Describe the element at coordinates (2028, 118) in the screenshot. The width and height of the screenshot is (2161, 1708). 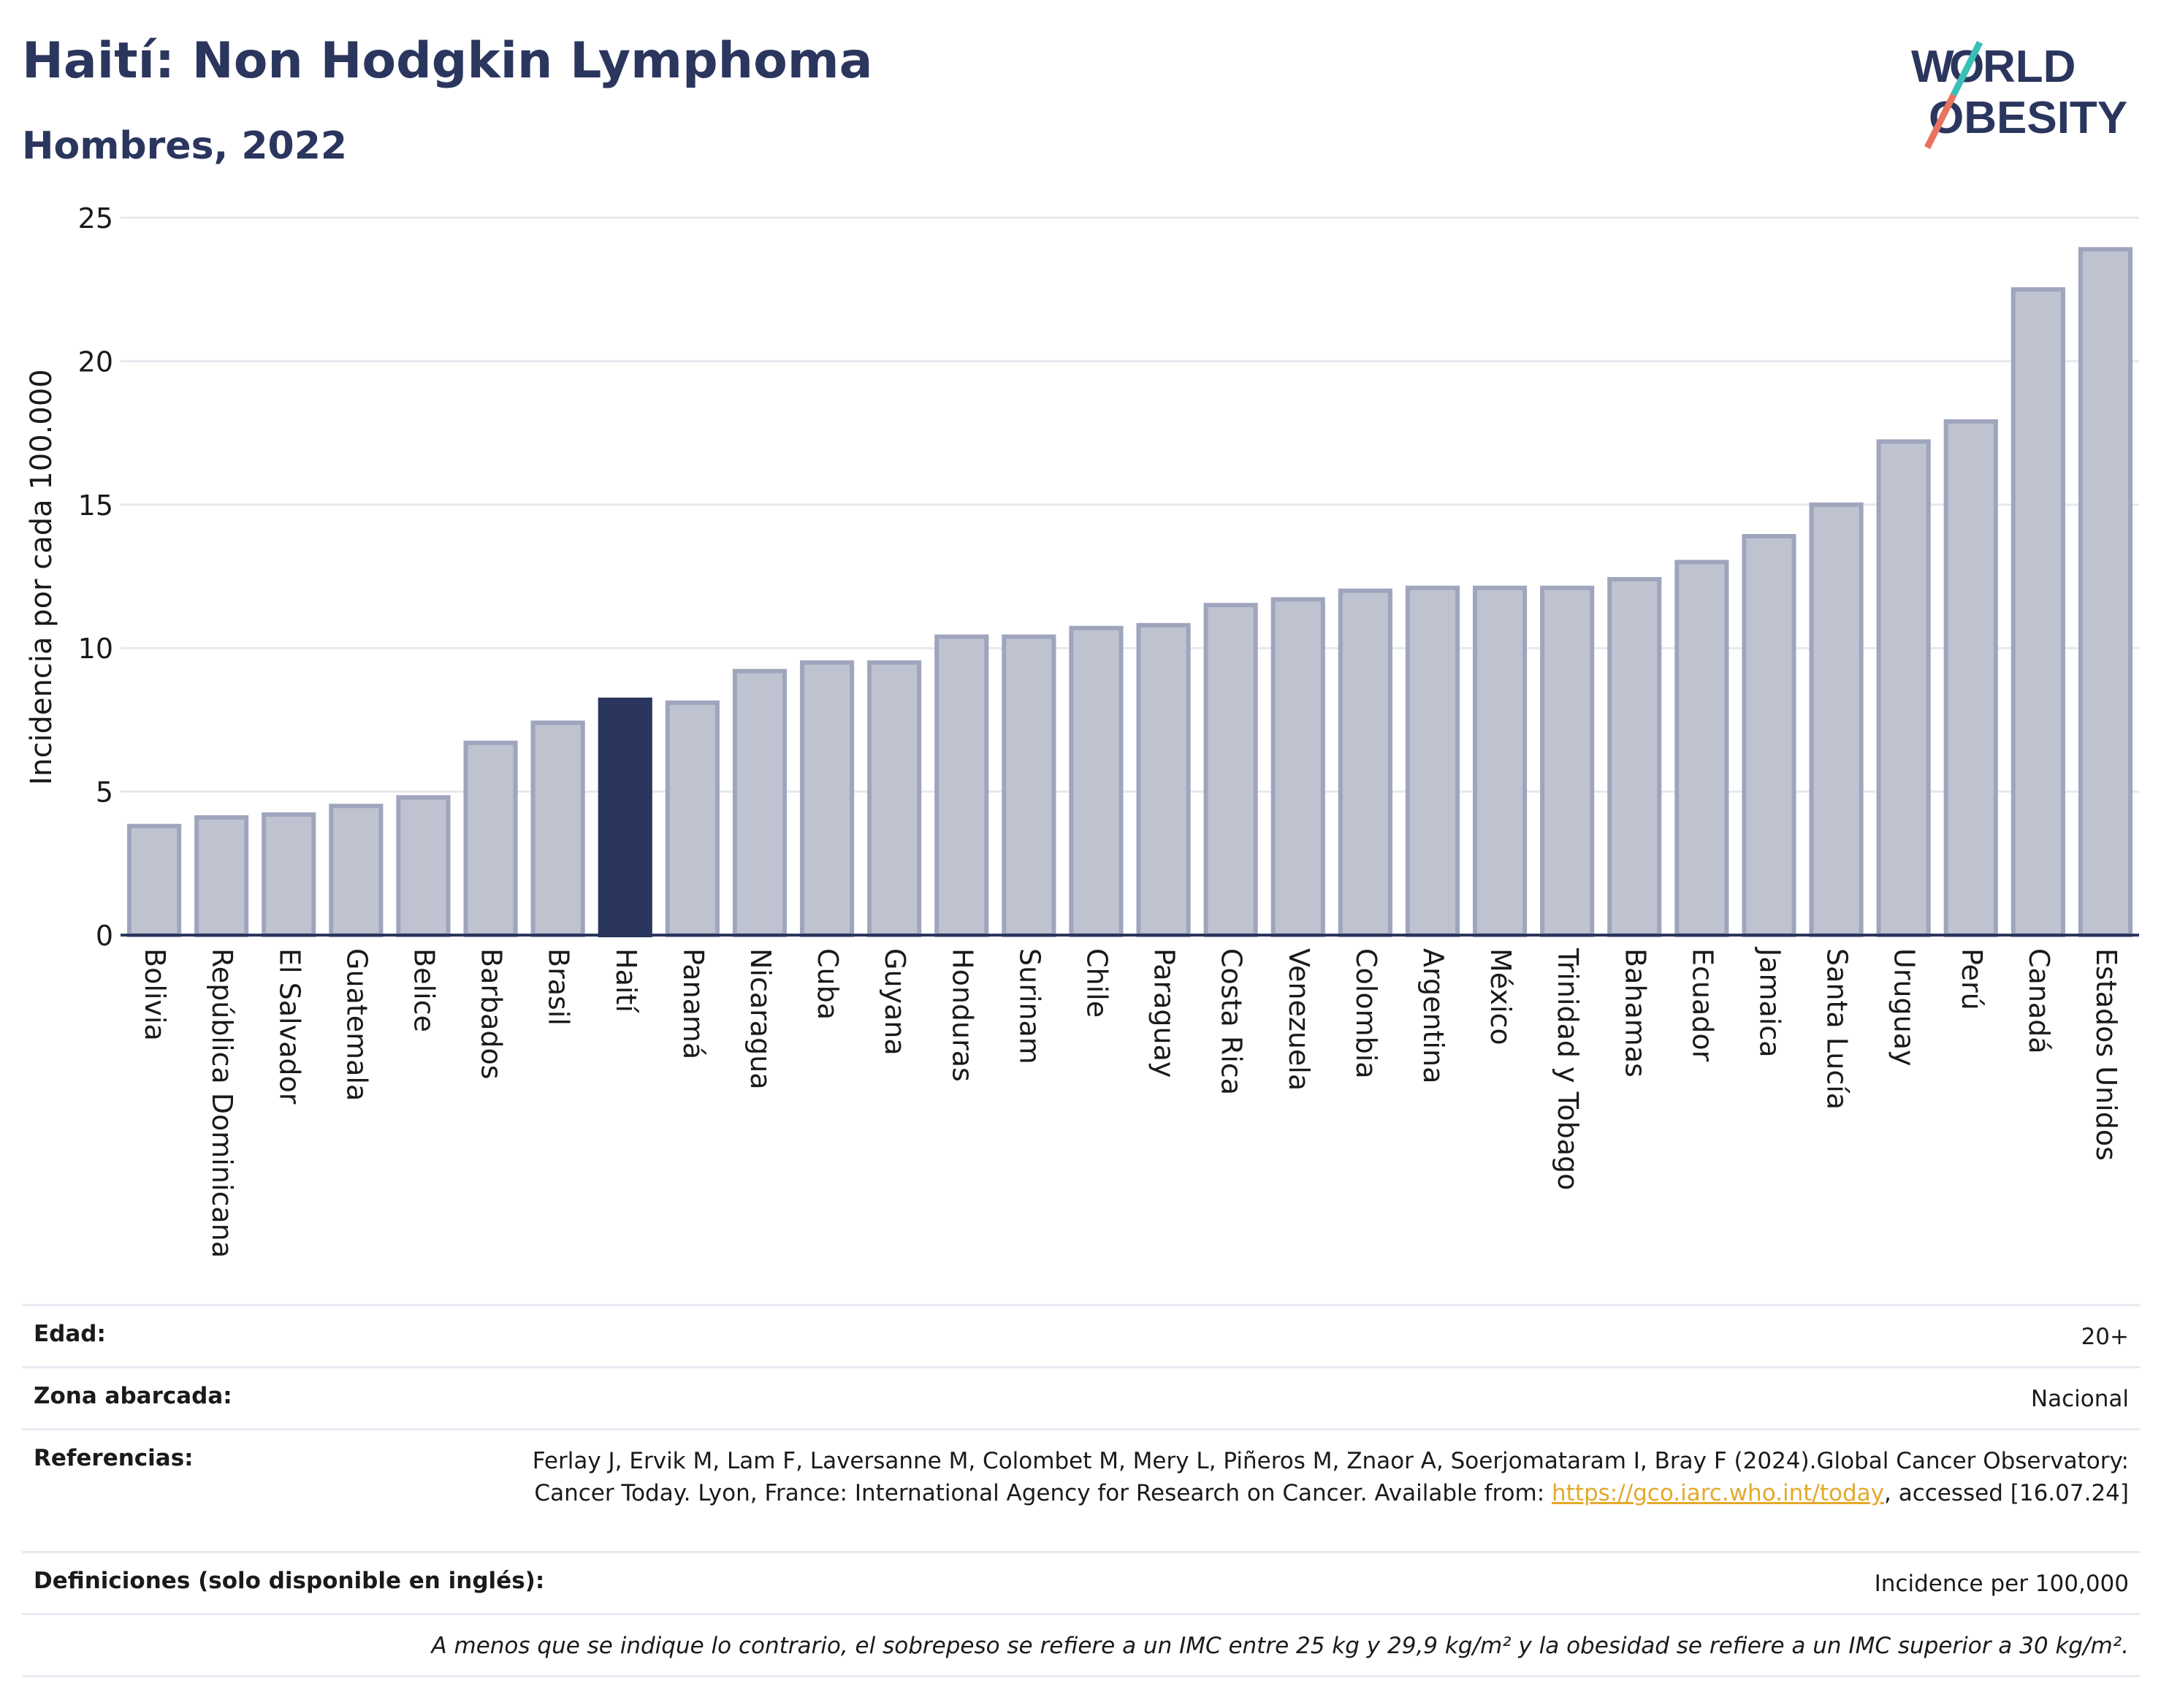
I see `svg-text: OBESITY` at that location.